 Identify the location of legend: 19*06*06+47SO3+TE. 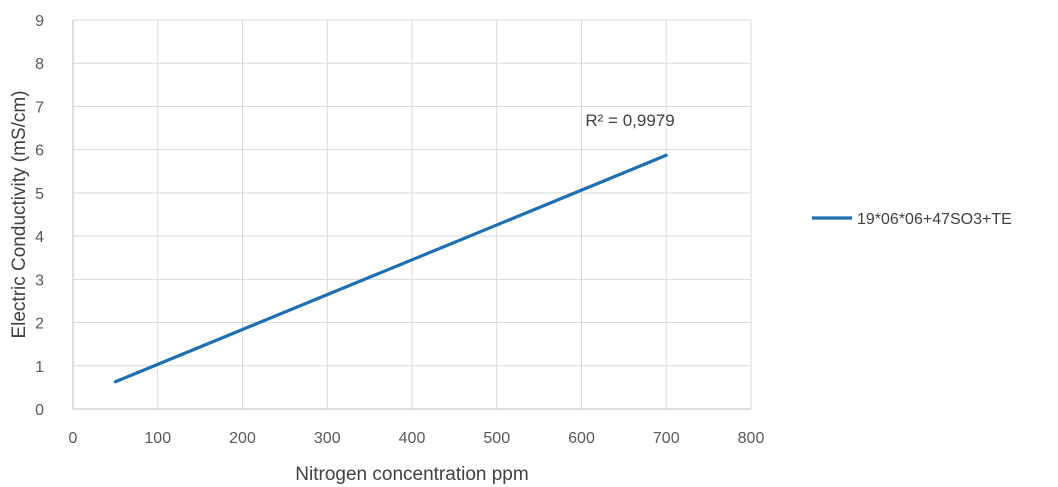
(912, 219).